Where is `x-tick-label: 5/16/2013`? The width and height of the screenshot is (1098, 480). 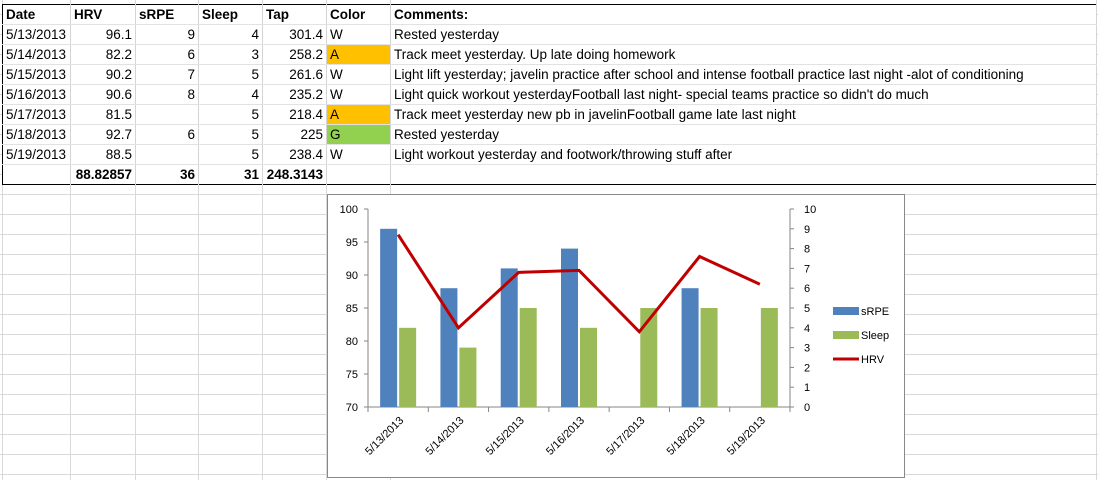 x-tick-label: 5/16/2013 is located at coordinates (565, 436).